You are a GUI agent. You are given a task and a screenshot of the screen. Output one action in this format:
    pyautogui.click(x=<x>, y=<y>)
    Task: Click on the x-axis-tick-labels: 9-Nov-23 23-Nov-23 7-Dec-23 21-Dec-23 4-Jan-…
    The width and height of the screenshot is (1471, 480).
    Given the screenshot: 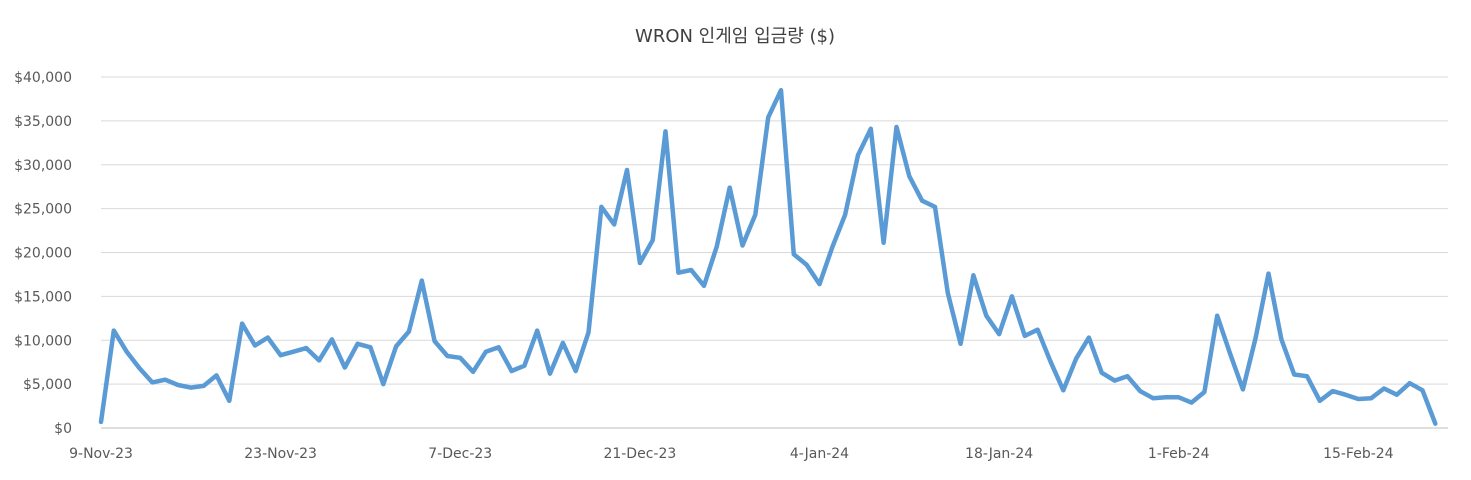 What is the action you would take?
    pyautogui.click(x=731, y=454)
    